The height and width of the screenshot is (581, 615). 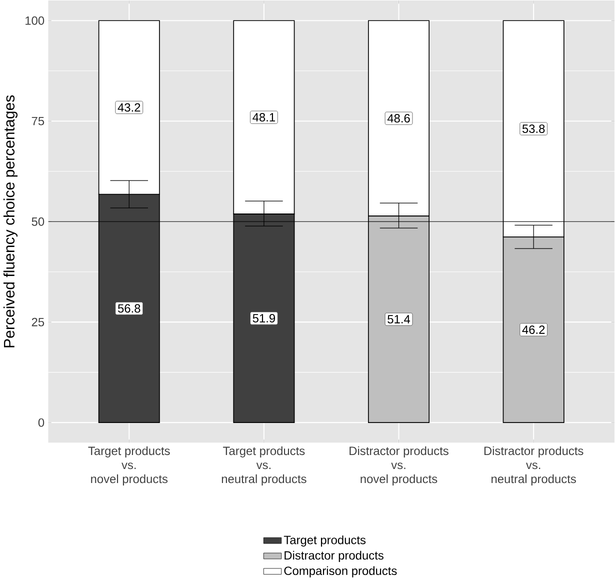 What do you see at coordinates (534, 466) in the screenshot?
I see `x-tick-label: Distractor products vs. neutral products` at bounding box center [534, 466].